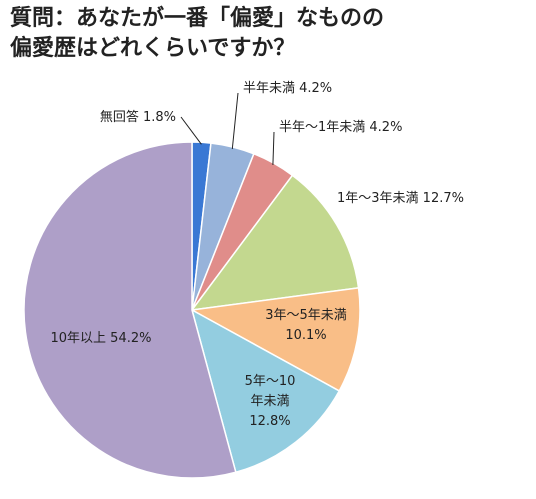  What do you see at coordinates (400, 198) in the screenshot?
I see `slice-label: 1年～3年未満 12.7%` at bounding box center [400, 198].